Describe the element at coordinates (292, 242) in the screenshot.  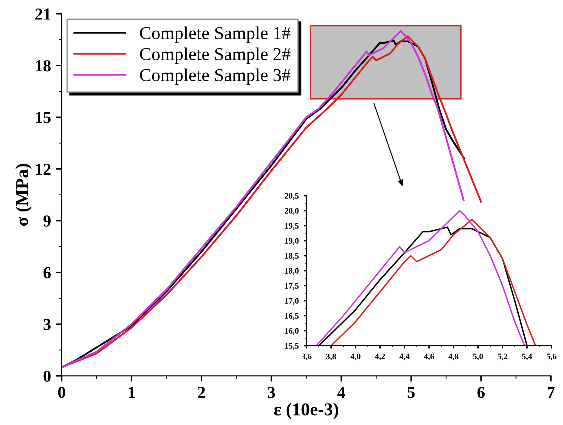
I see `y-tick-label: 19,0` at that location.